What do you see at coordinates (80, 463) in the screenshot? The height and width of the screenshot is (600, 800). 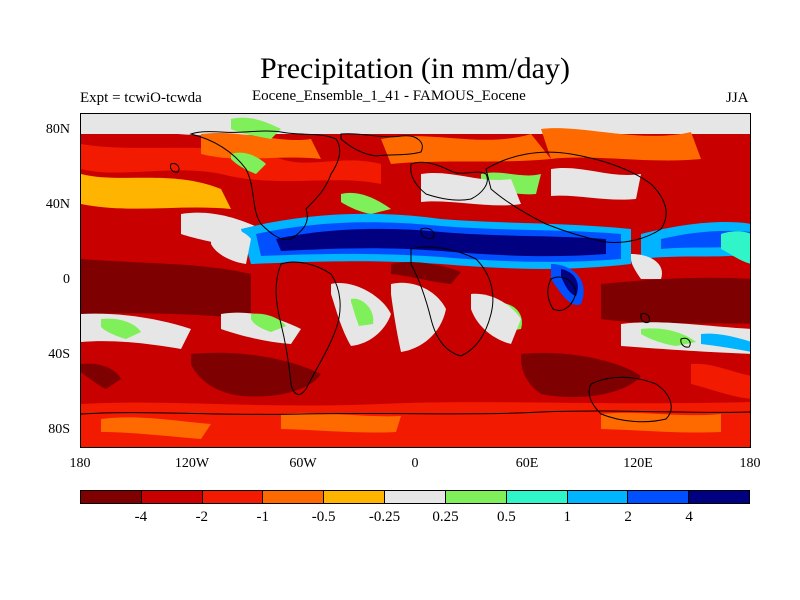 I see `lon-label-180w: 180` at bounding box center [80, 463].